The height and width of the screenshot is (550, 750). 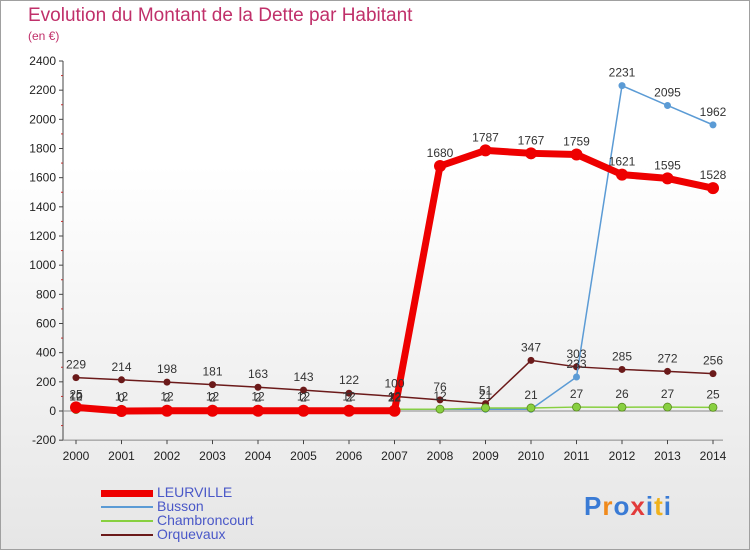 I want to click on data-label: 1621, so click(x=622, y=162).